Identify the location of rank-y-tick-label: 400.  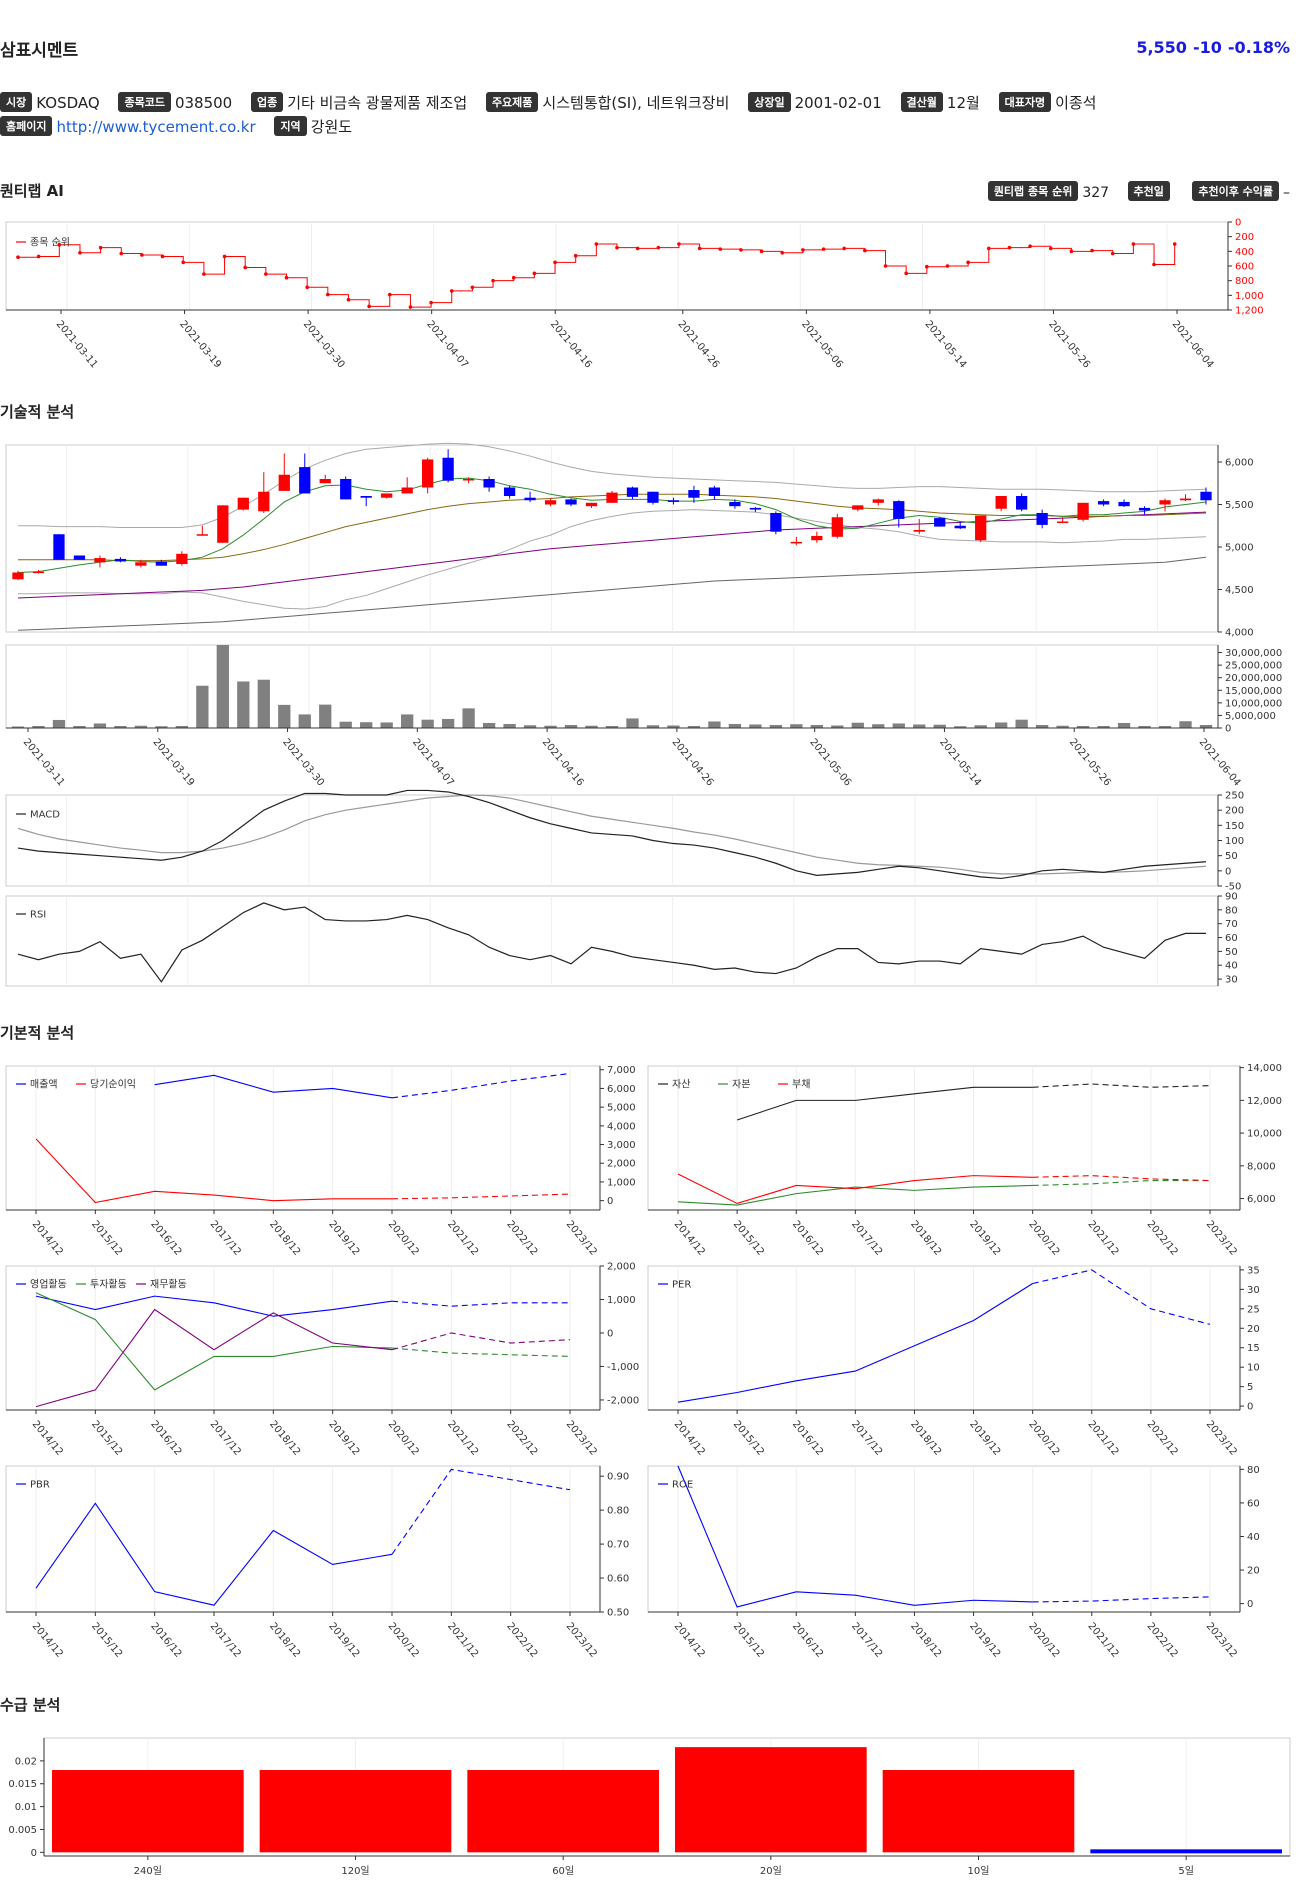
(1244, 252).